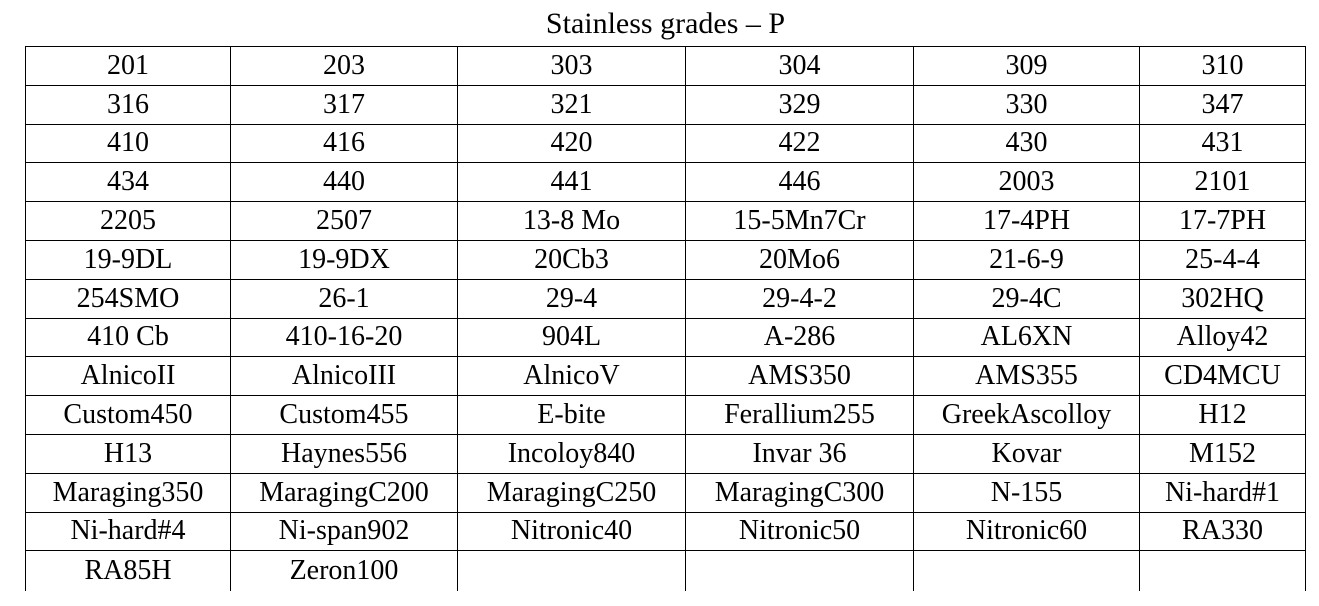  I want to click on table-cell: 310, so click(1222, 66).